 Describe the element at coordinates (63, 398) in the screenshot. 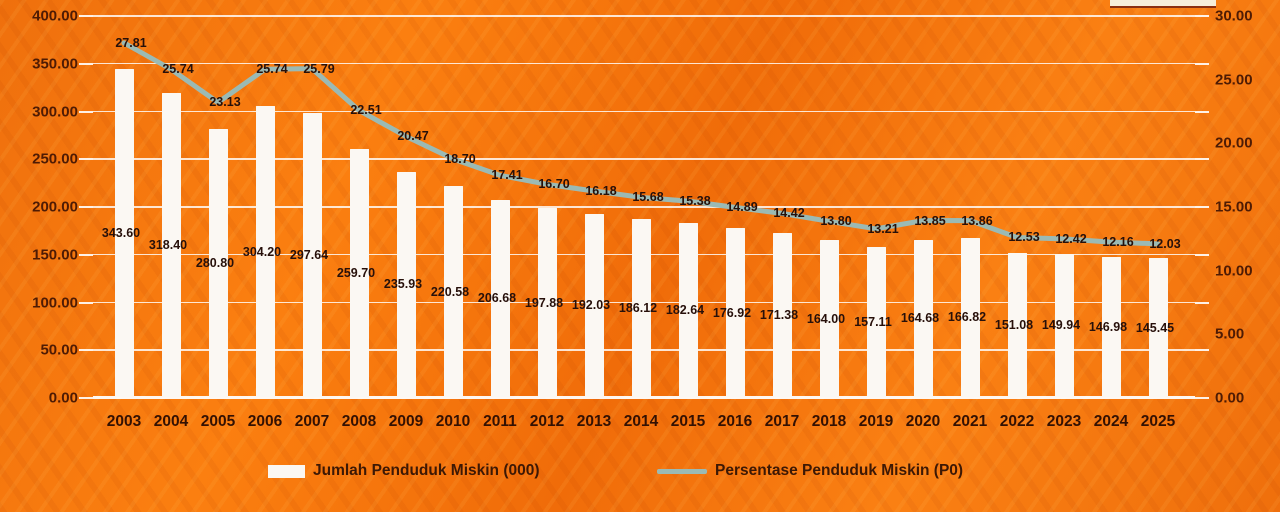

I see `left-axis-tick-label: 0.00` at that location.